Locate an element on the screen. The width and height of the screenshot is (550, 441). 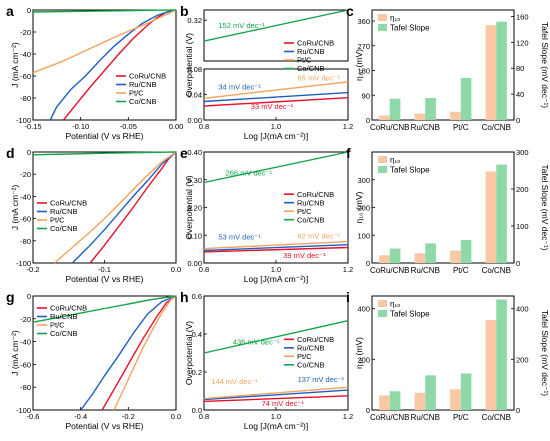
legend-label: Tafel Slope is located at coordinates (410, 170).